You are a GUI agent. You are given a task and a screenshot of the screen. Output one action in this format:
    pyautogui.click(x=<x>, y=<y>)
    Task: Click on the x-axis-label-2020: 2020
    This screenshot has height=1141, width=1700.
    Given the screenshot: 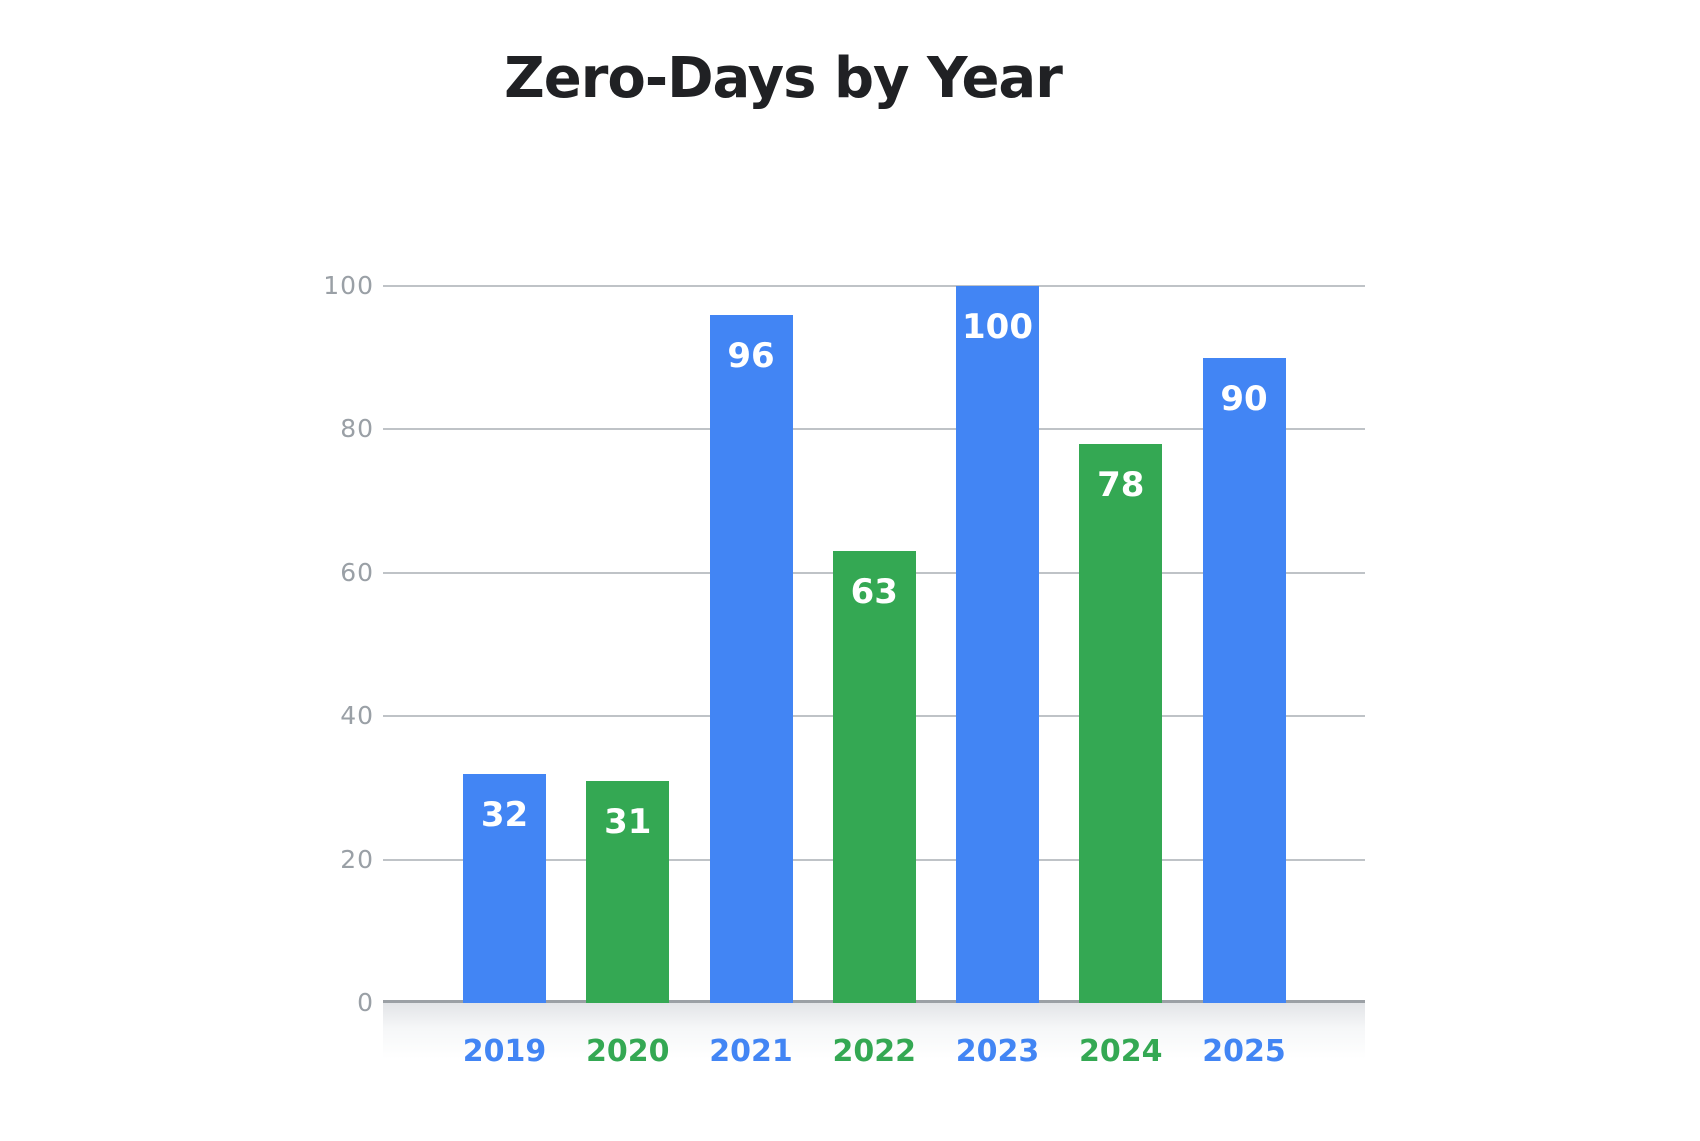 What is the action you would take?
    pyautogui.click(x=628, y=1051)
    